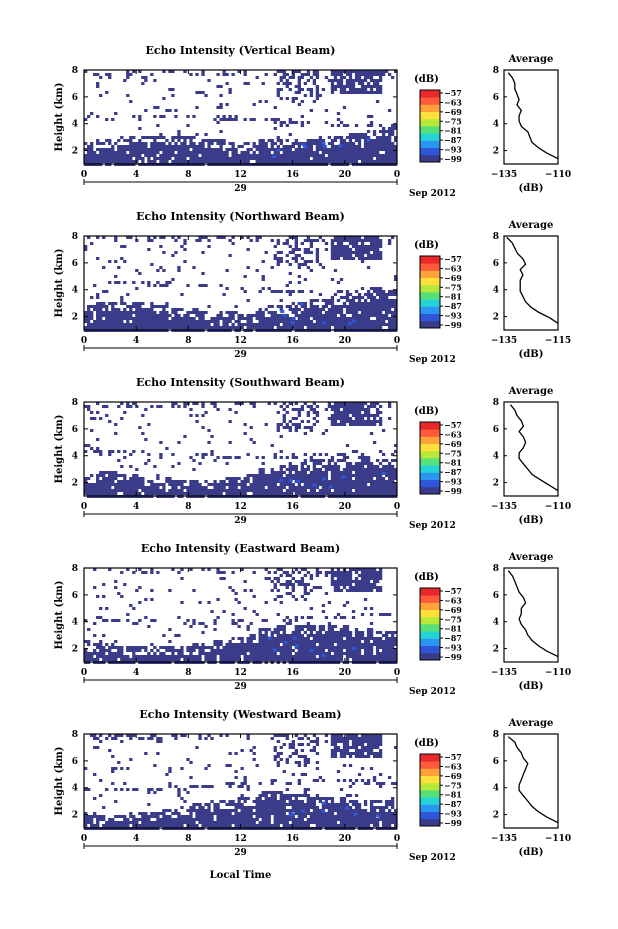  Describe the element at coordinates (345, 507) in the screenshot. I see `x-tick-label: 20` at that location.